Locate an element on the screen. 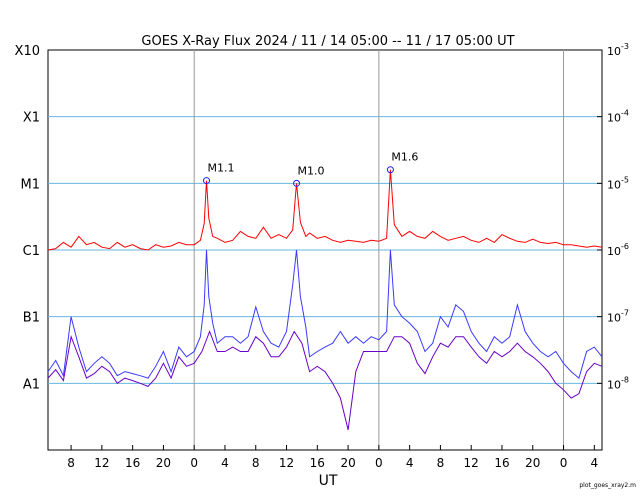 The width and height of the screenshot is (640, 500). left-axis-label: B1 is located at coordinates (31, 318).